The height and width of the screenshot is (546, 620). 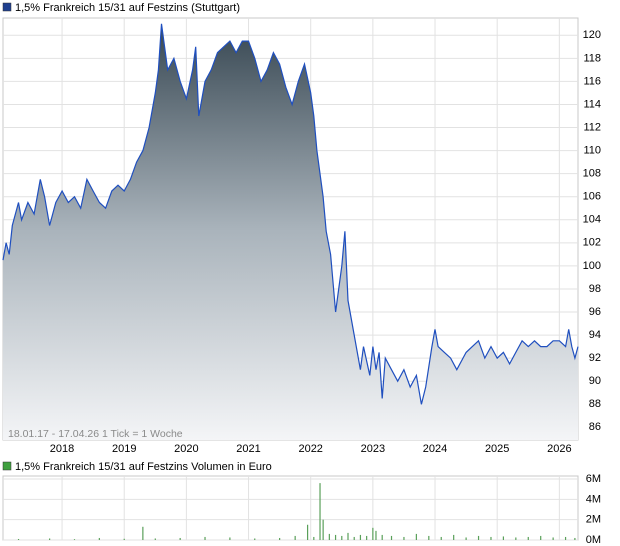 I want to click on y-tick-label: 120, so click(x=592, y=35).